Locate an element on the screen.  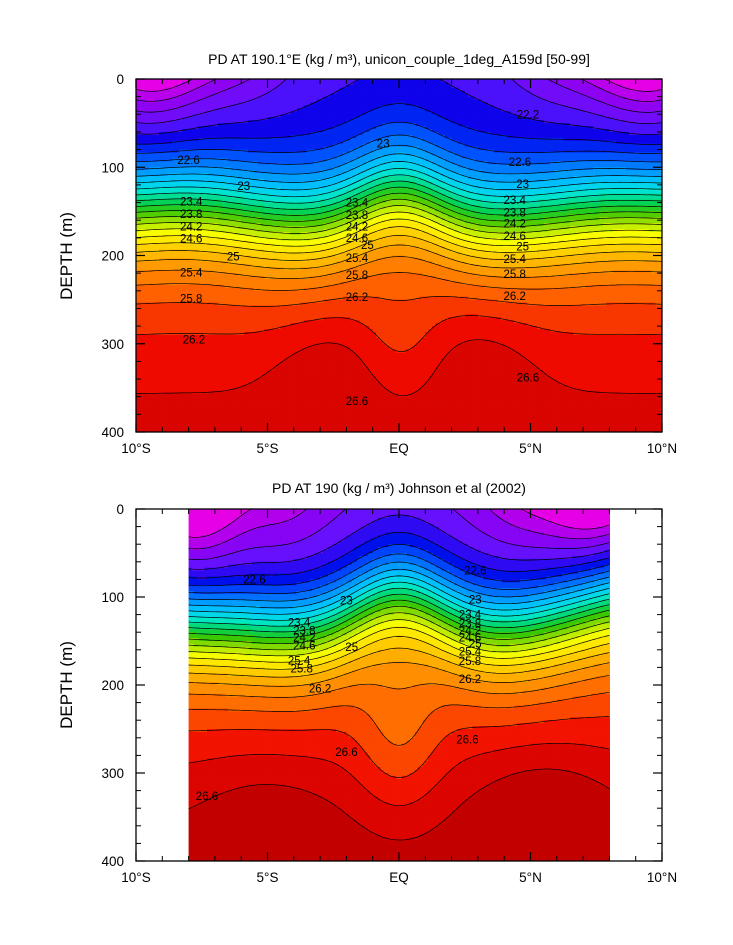
x-tick-label: EQ is located at coordinates (399, 877).